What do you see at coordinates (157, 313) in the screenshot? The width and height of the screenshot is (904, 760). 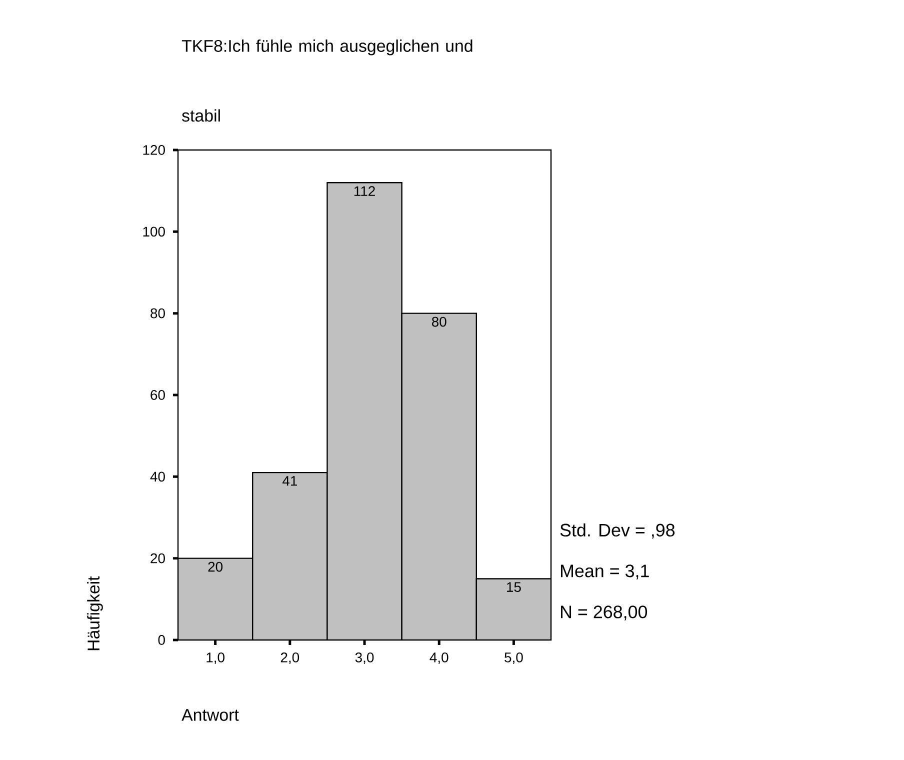 I see `y-tick-label: 80` at bounding box center [157, 313].